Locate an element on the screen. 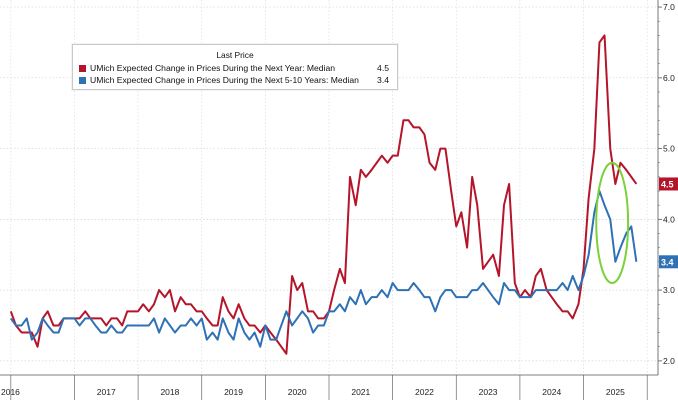  legend-value-next-year: 4.5 is located at coordinates (383, 68).